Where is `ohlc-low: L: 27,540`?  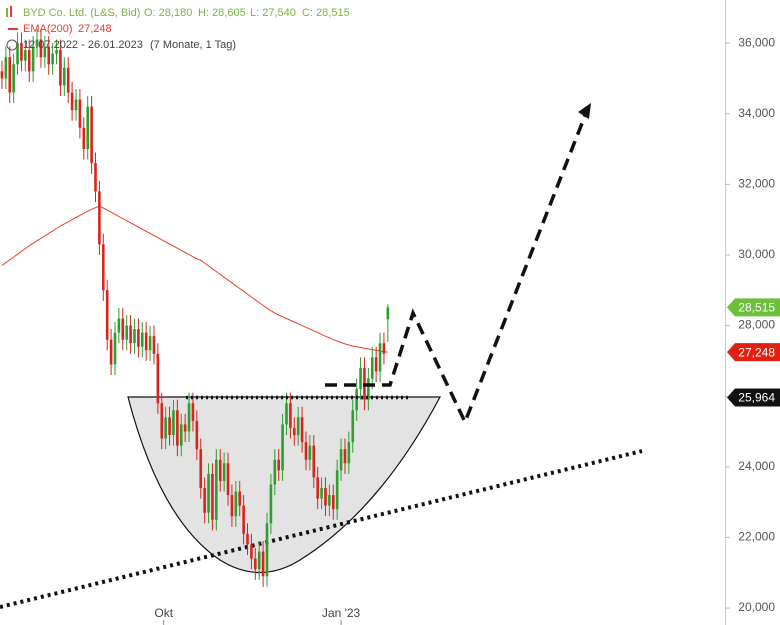
ohlc-low: L: 27,540 is located at coordinates (273, 13).